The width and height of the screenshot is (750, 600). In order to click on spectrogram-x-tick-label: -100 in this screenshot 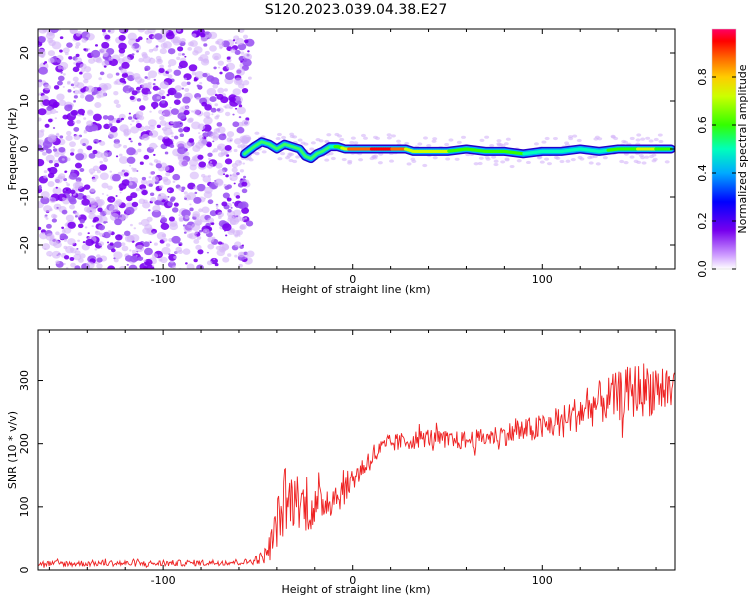, I will do `click(163, 279)`.